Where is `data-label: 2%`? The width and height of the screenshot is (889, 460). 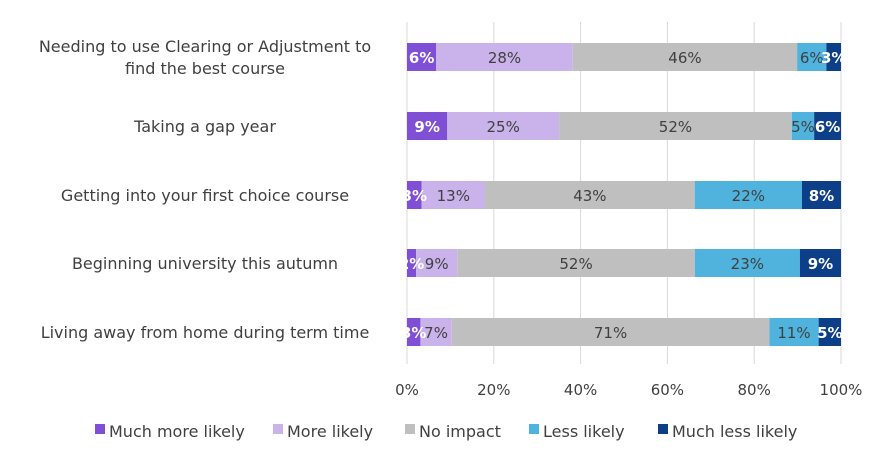
data-label: 2% is located at coordinates (411, 264).